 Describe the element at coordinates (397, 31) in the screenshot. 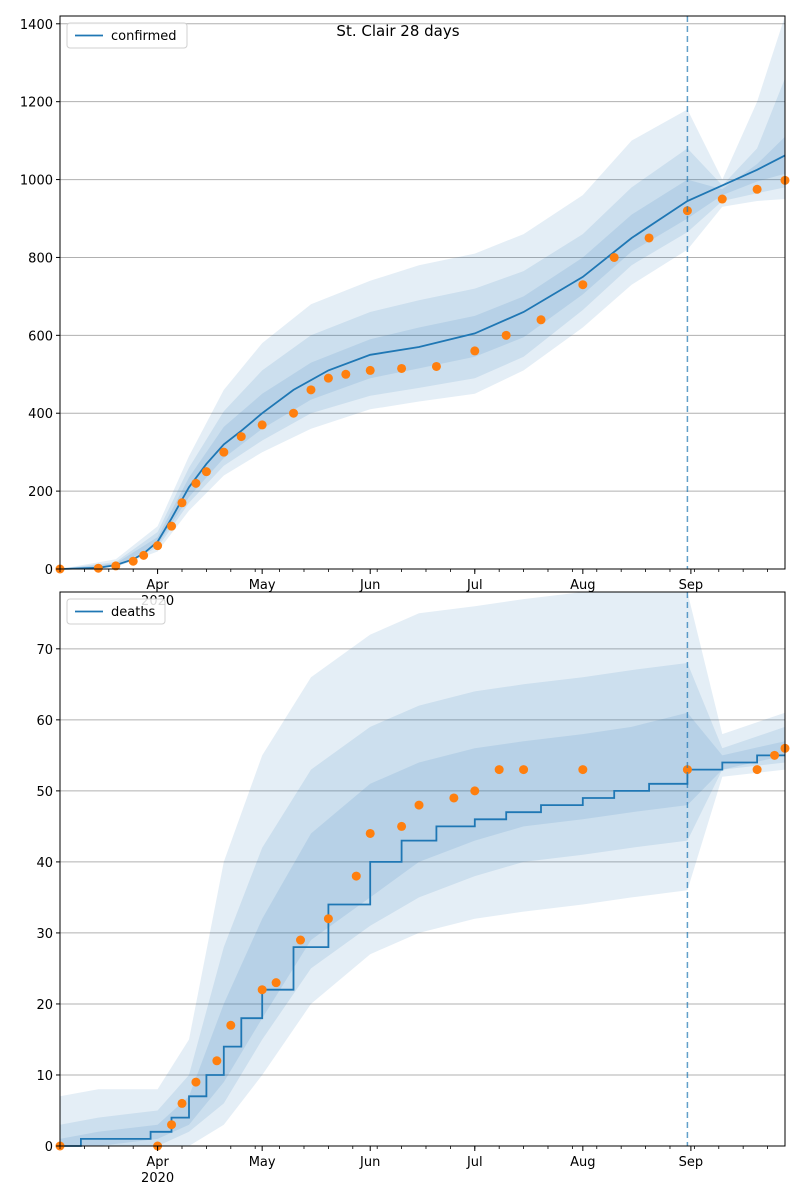

I see `figure-title: St. Clair 28 days` at that location.